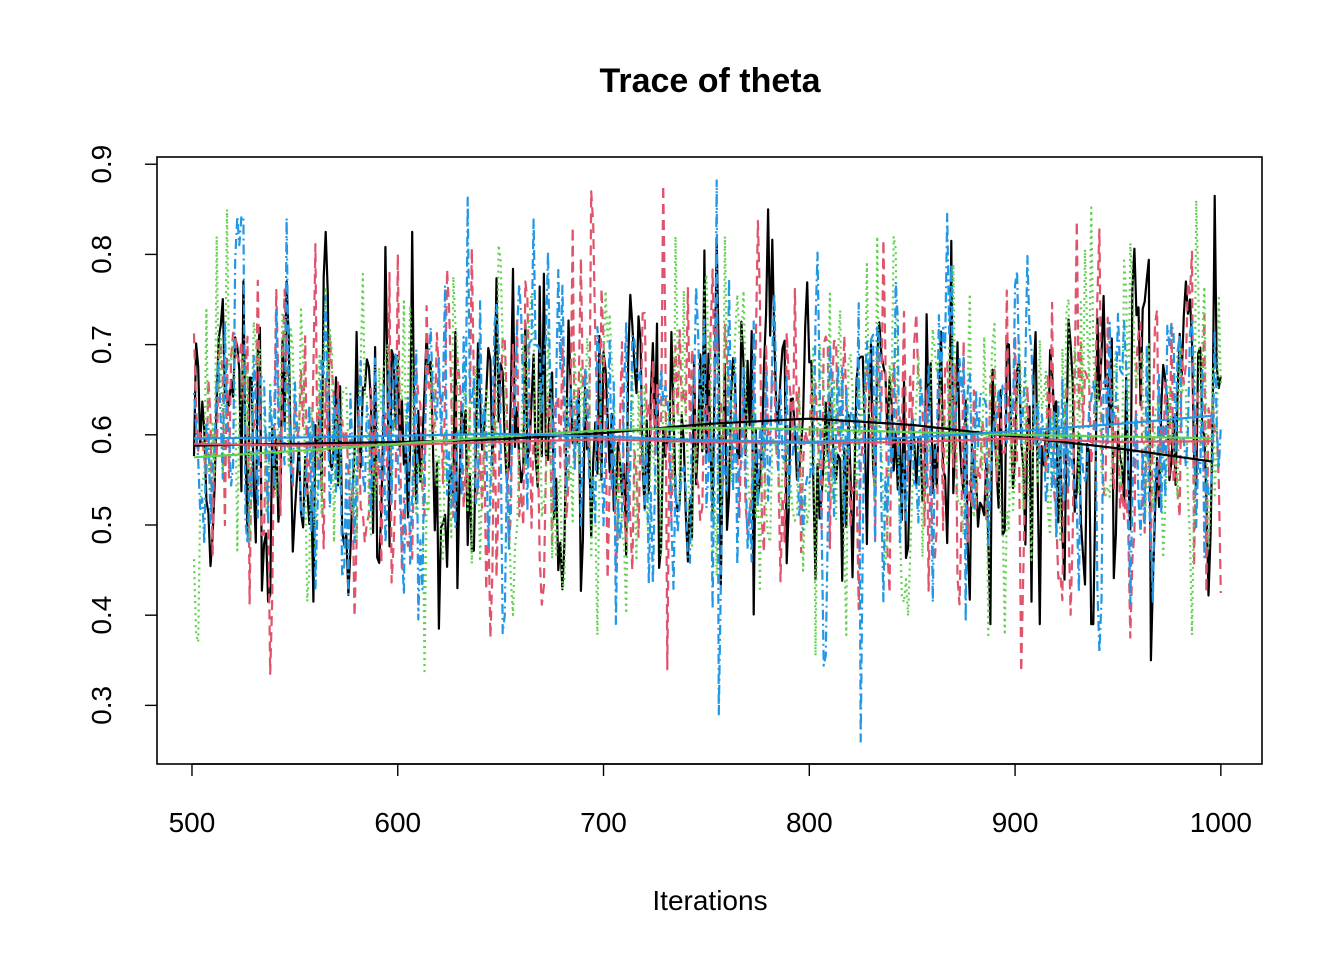  What do you see at coordinates (101, 615) in the screenshot?
I see `y-tick-label: 0.4` at bounding box center [101, 615].